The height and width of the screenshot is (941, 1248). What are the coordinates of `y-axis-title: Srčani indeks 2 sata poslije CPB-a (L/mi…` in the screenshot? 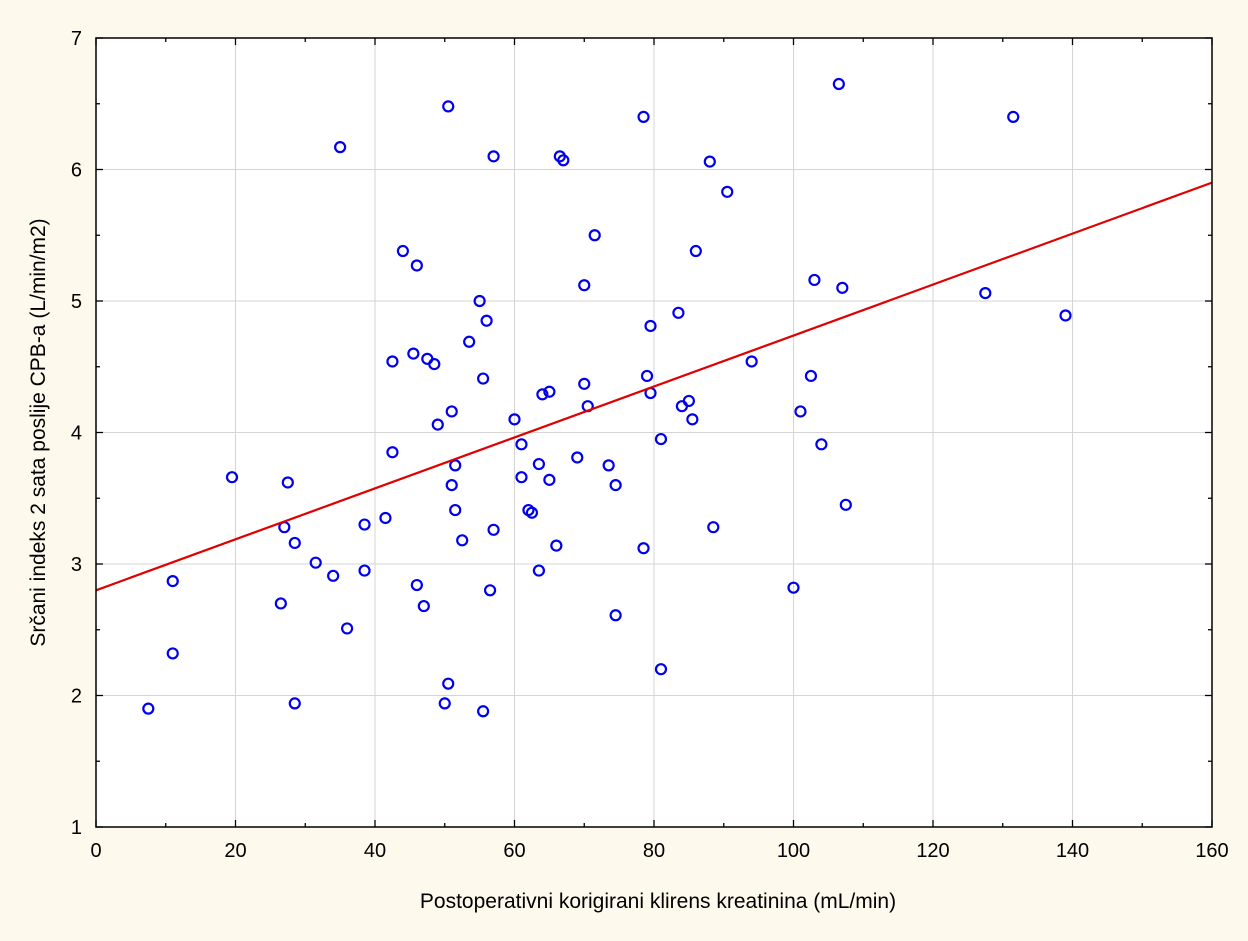 It's located at (38, 432).